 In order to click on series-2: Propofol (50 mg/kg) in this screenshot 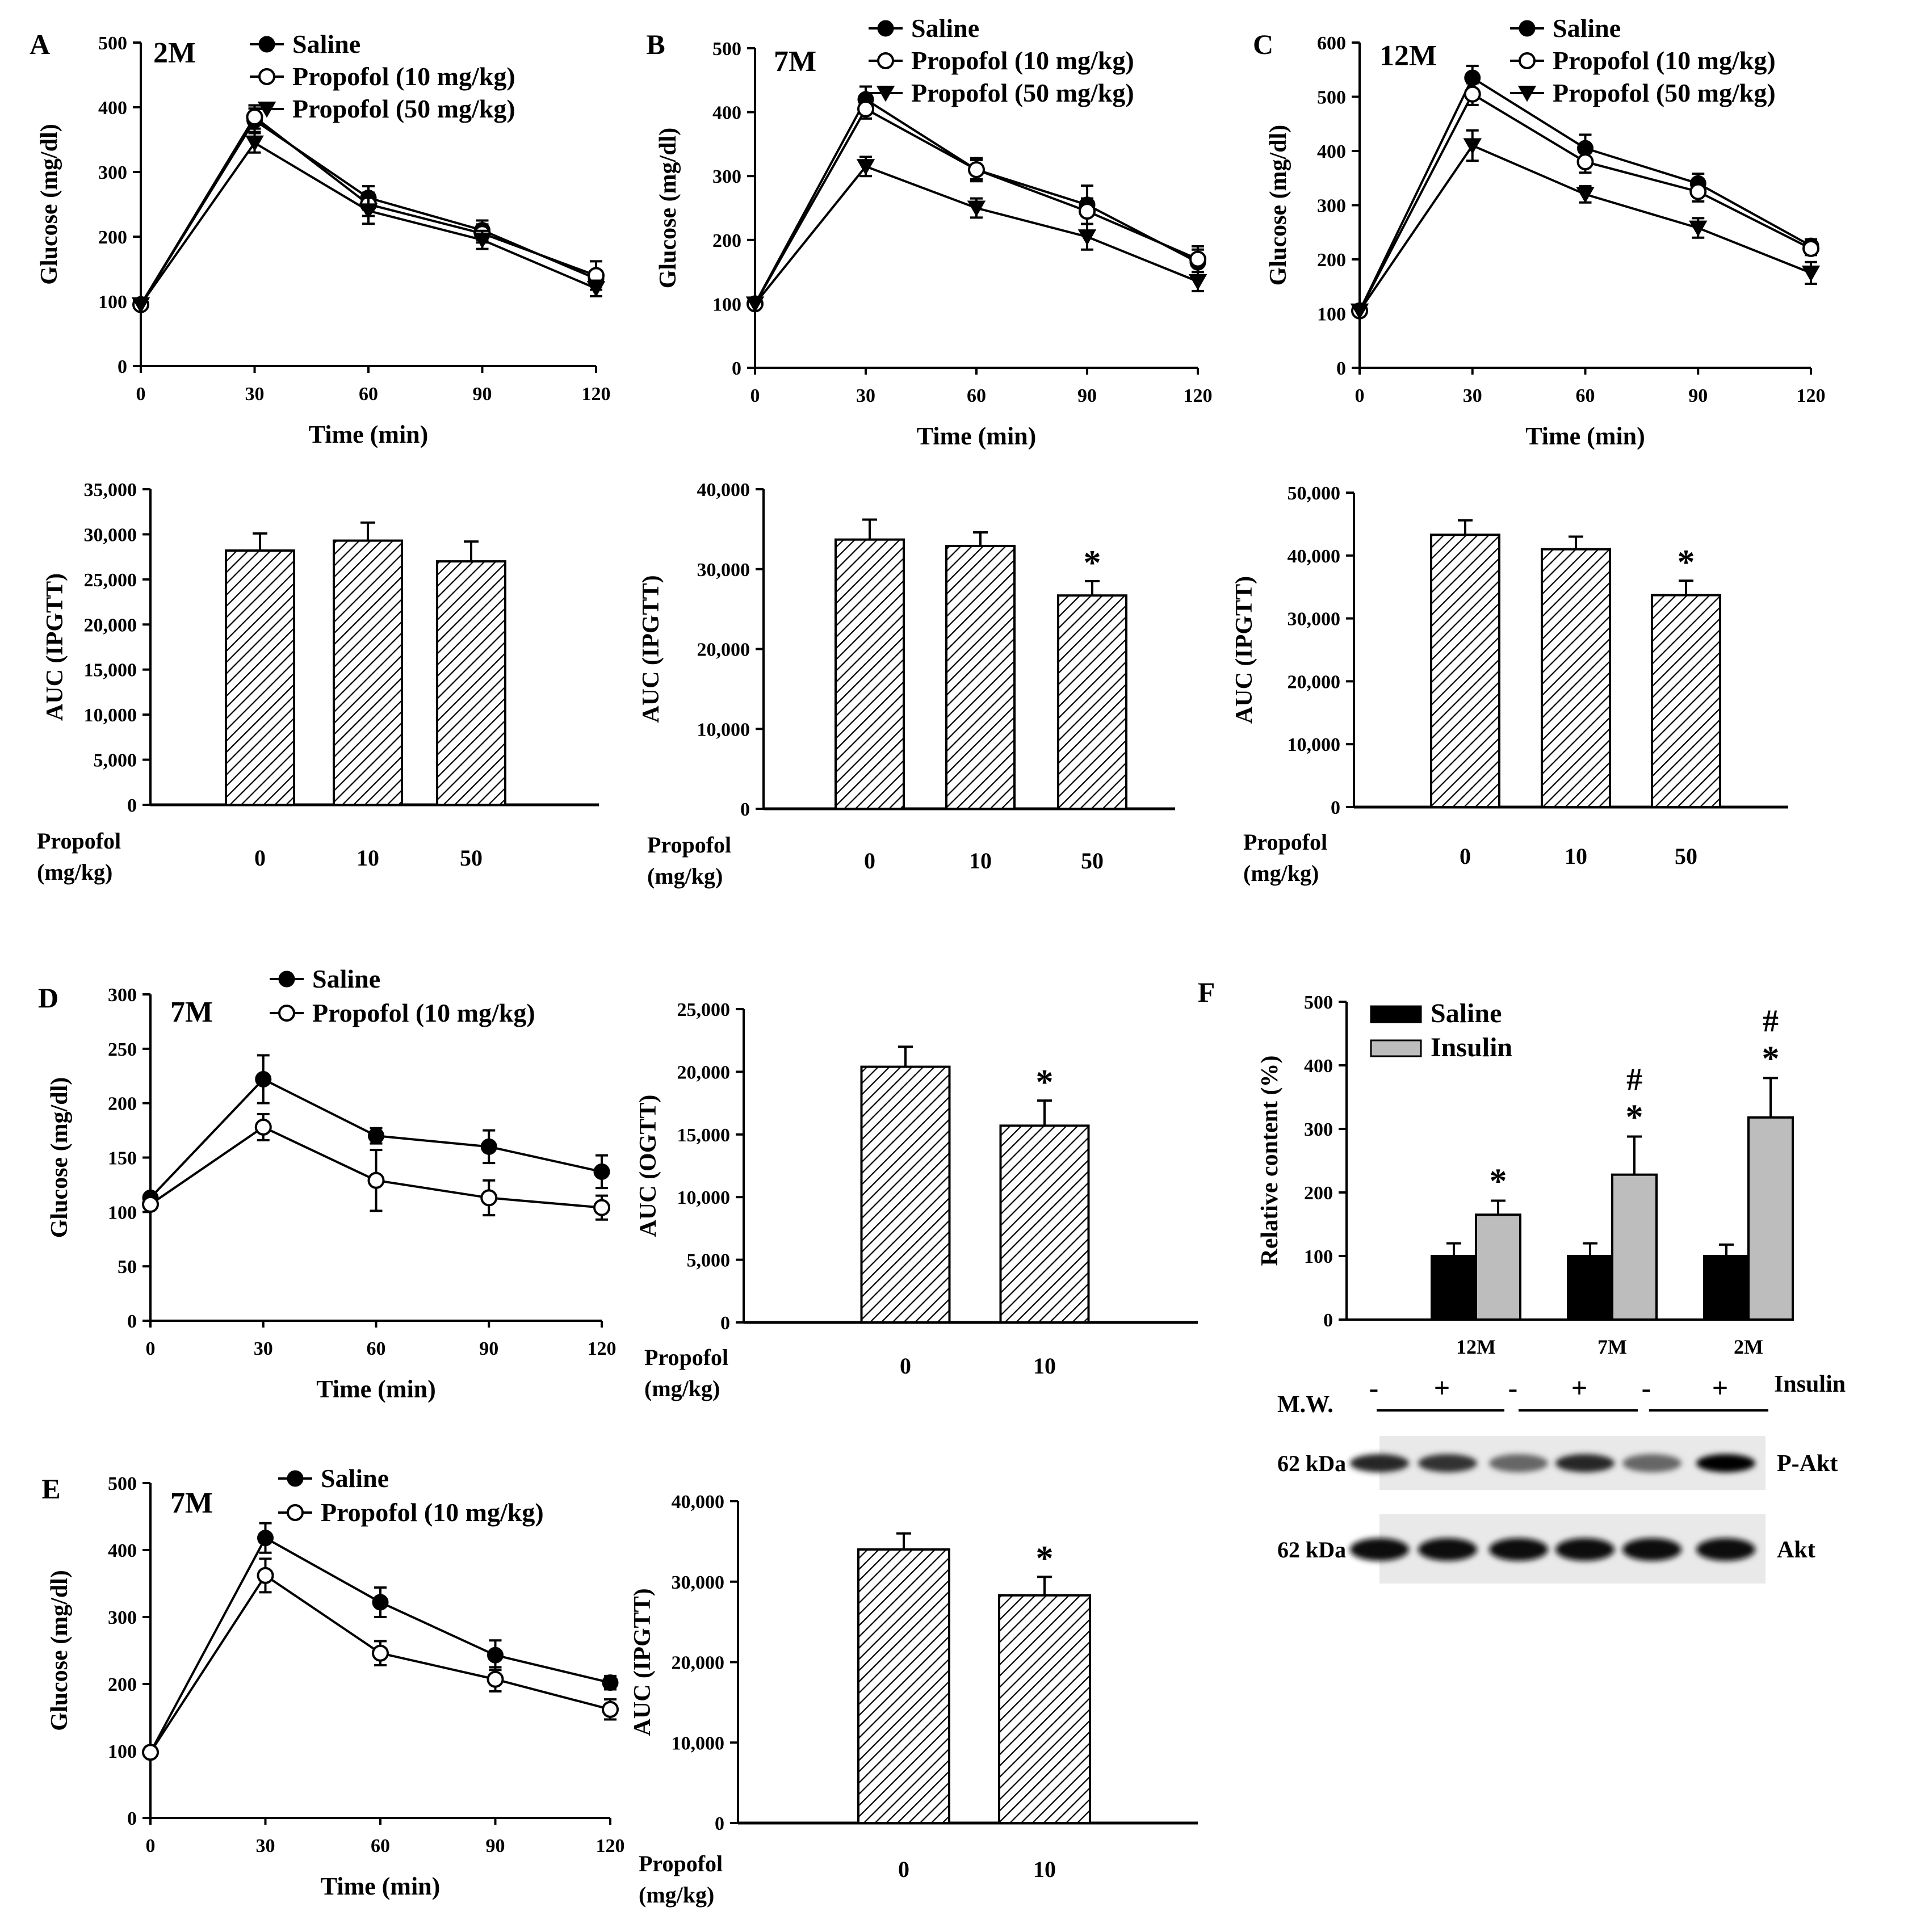, I will do `click(368, 204)`.